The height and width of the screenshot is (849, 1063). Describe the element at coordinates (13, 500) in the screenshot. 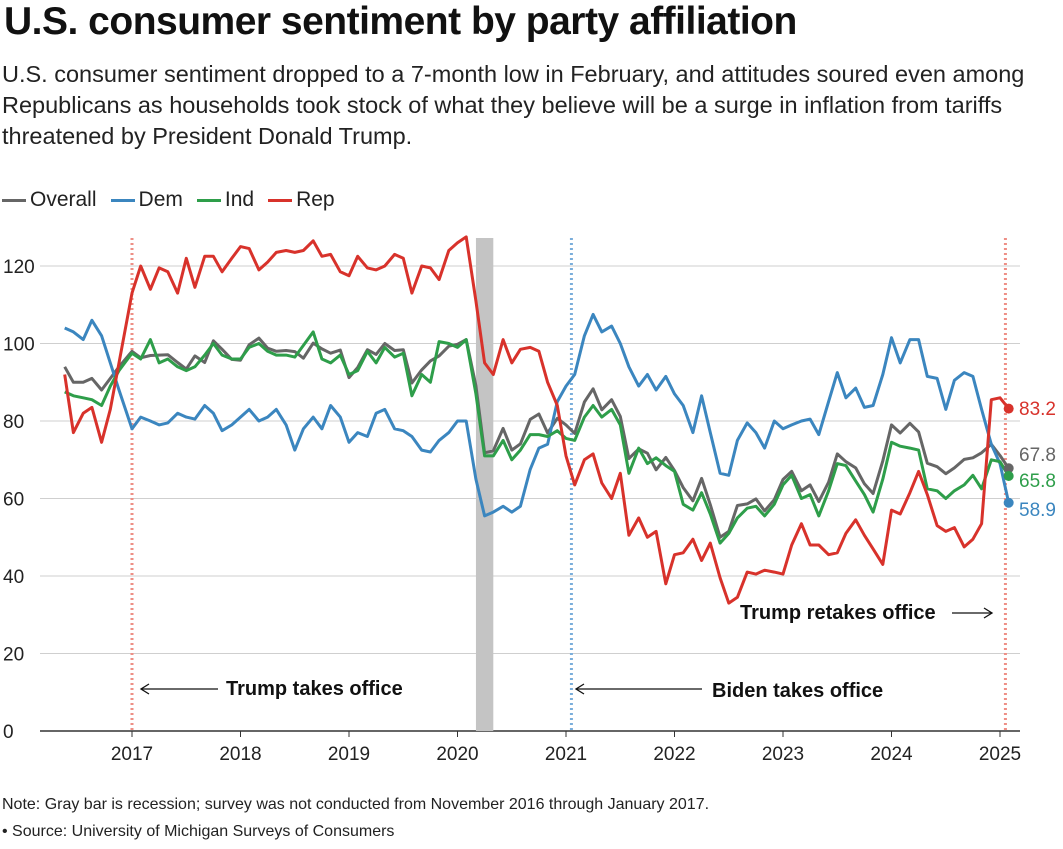

I see `y-tick-label: 60` at that location.